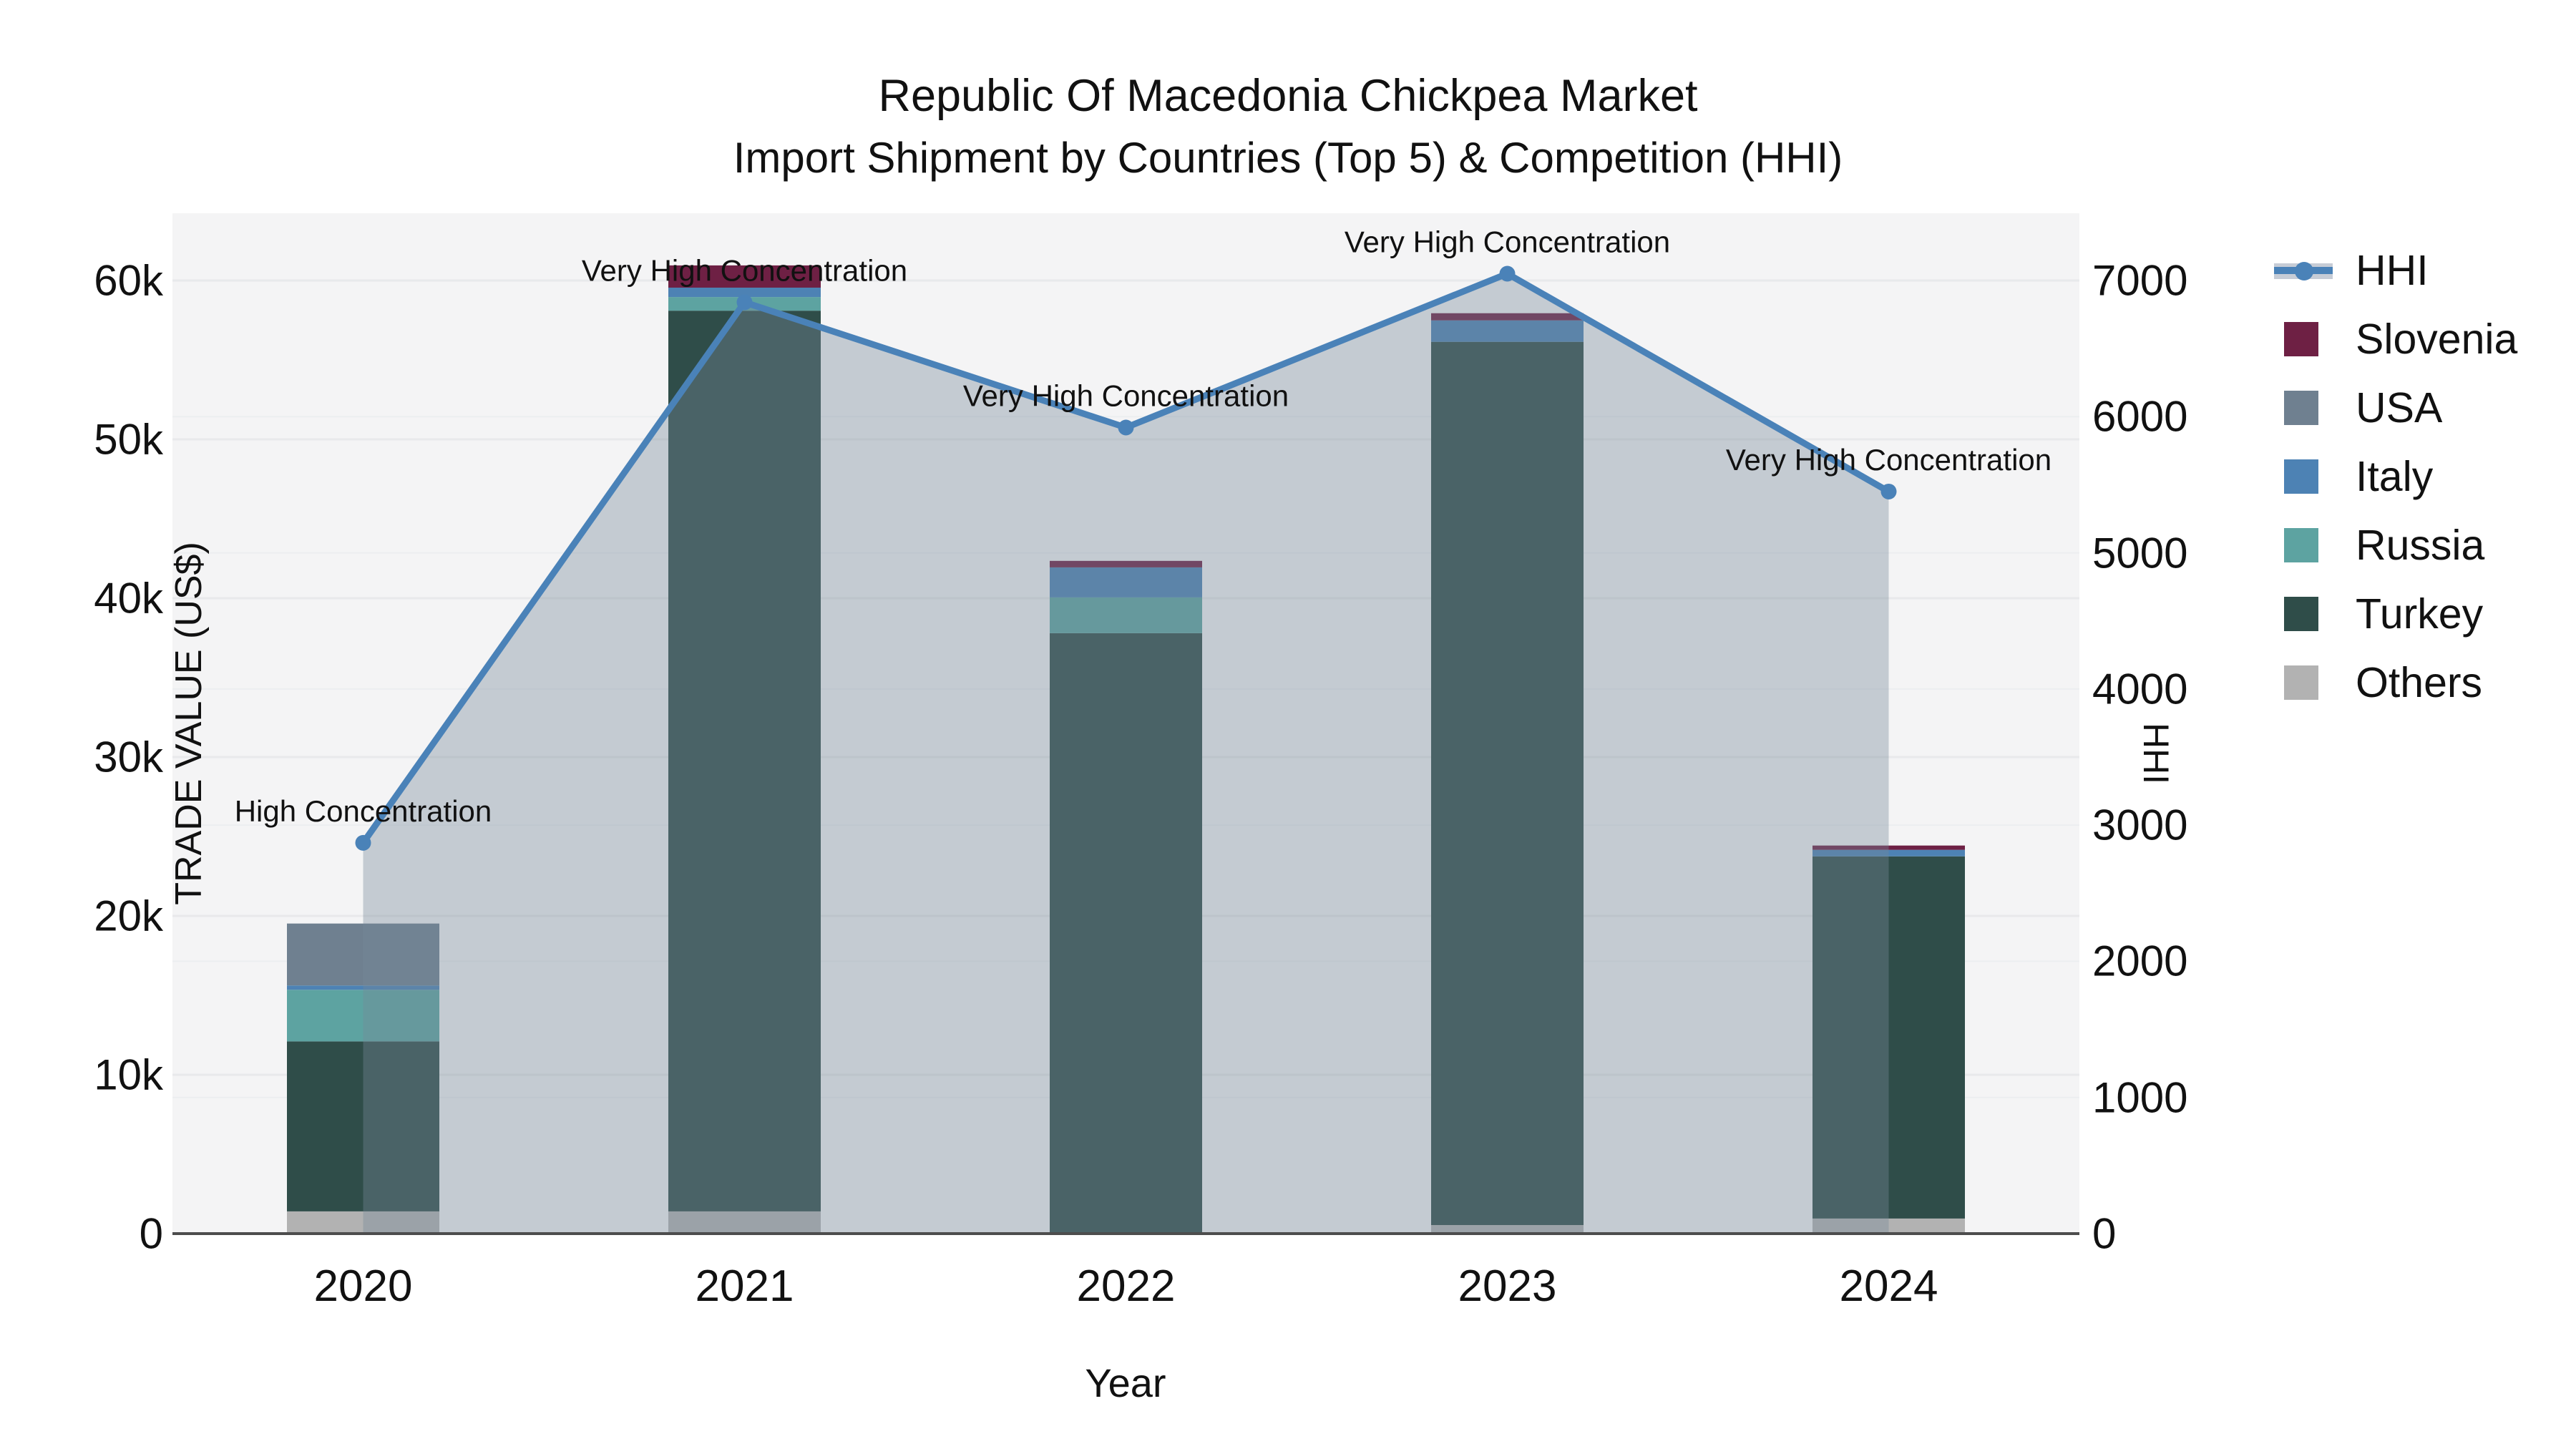 This screenshot has width=2576, height=1449. What do you see at coordinates (1888, 1286) in the screenshot?
I see `x-tick-2024: 2024` at bounding box center [1888, 1286].